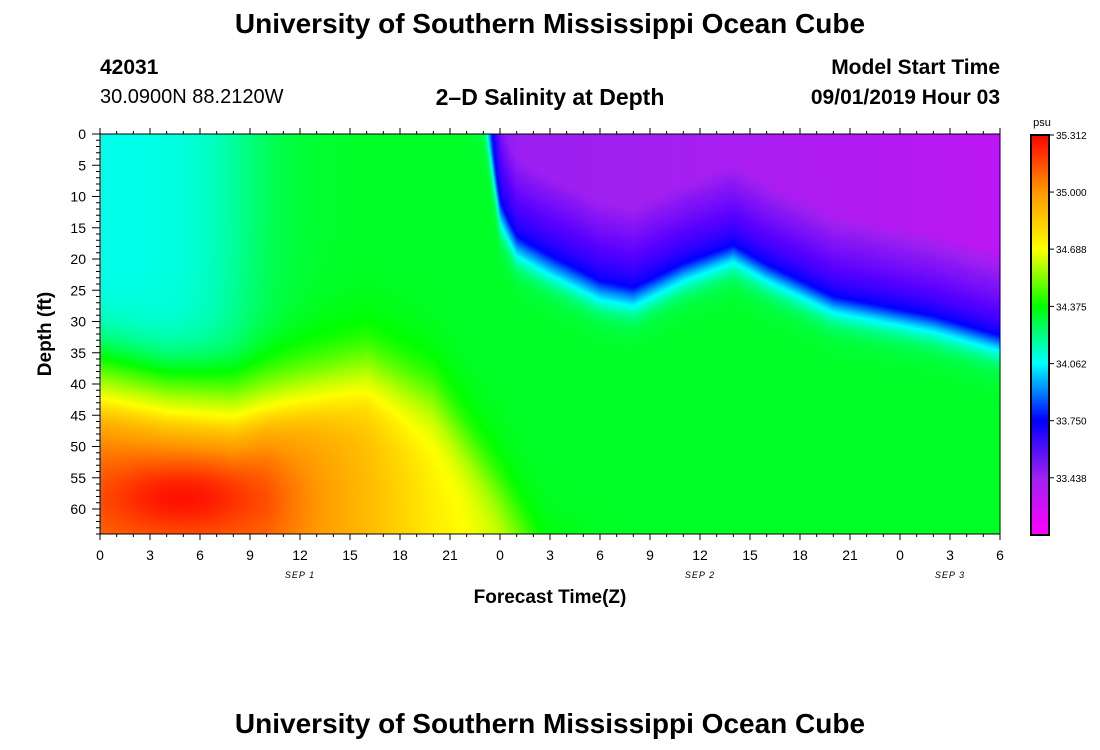 Image resolution: width=1100 pixels, height=750 pixels. What do you see at coordinates (78, 478) in the screenshot?
I see `y-tick-label: 55` at bounding box center [78, 478].